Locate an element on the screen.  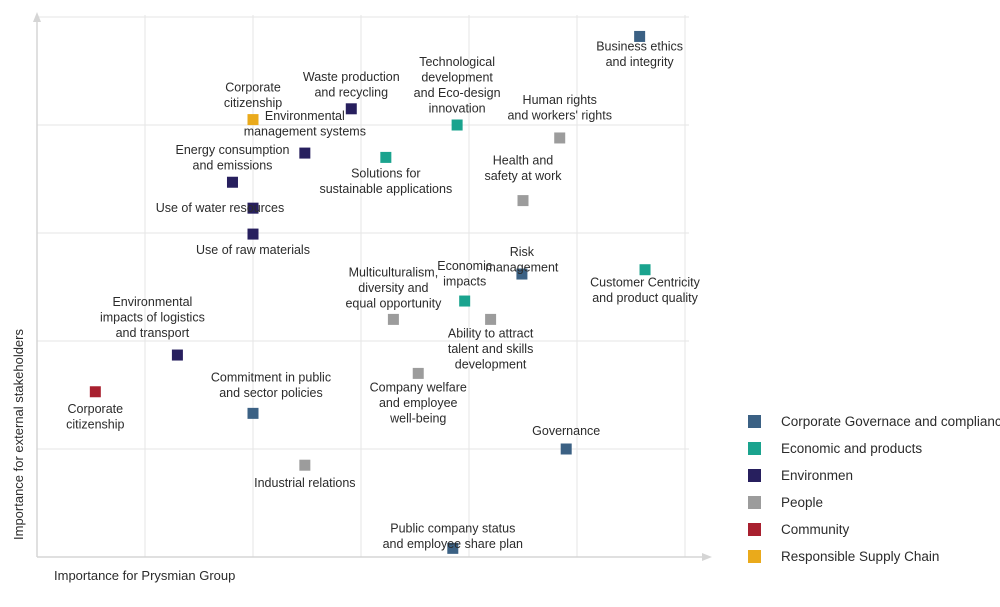
legend-item: Responsible Supply Chain is located at coordinates (874, 556).